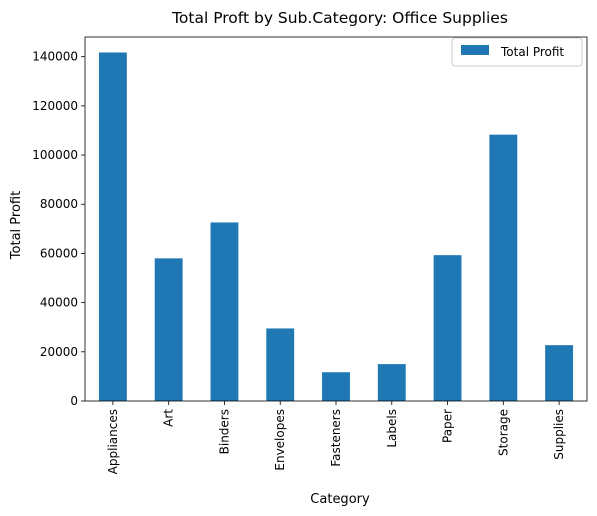 The height and width of the screenshot is (516, 597). Describe the element at coordinates (225, 311) in the screenshot. I see `bar-binders` at that location.